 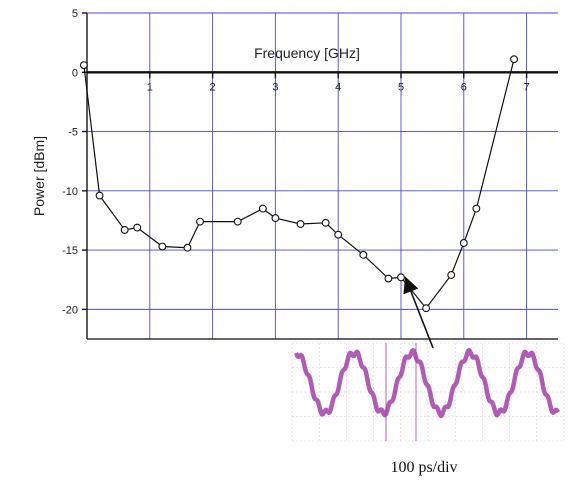 What do you see at coordinates (307, 53) in the screenshot?
I see `x-axis-title: Frequency [GHz]` at bounding box center [307, 53].